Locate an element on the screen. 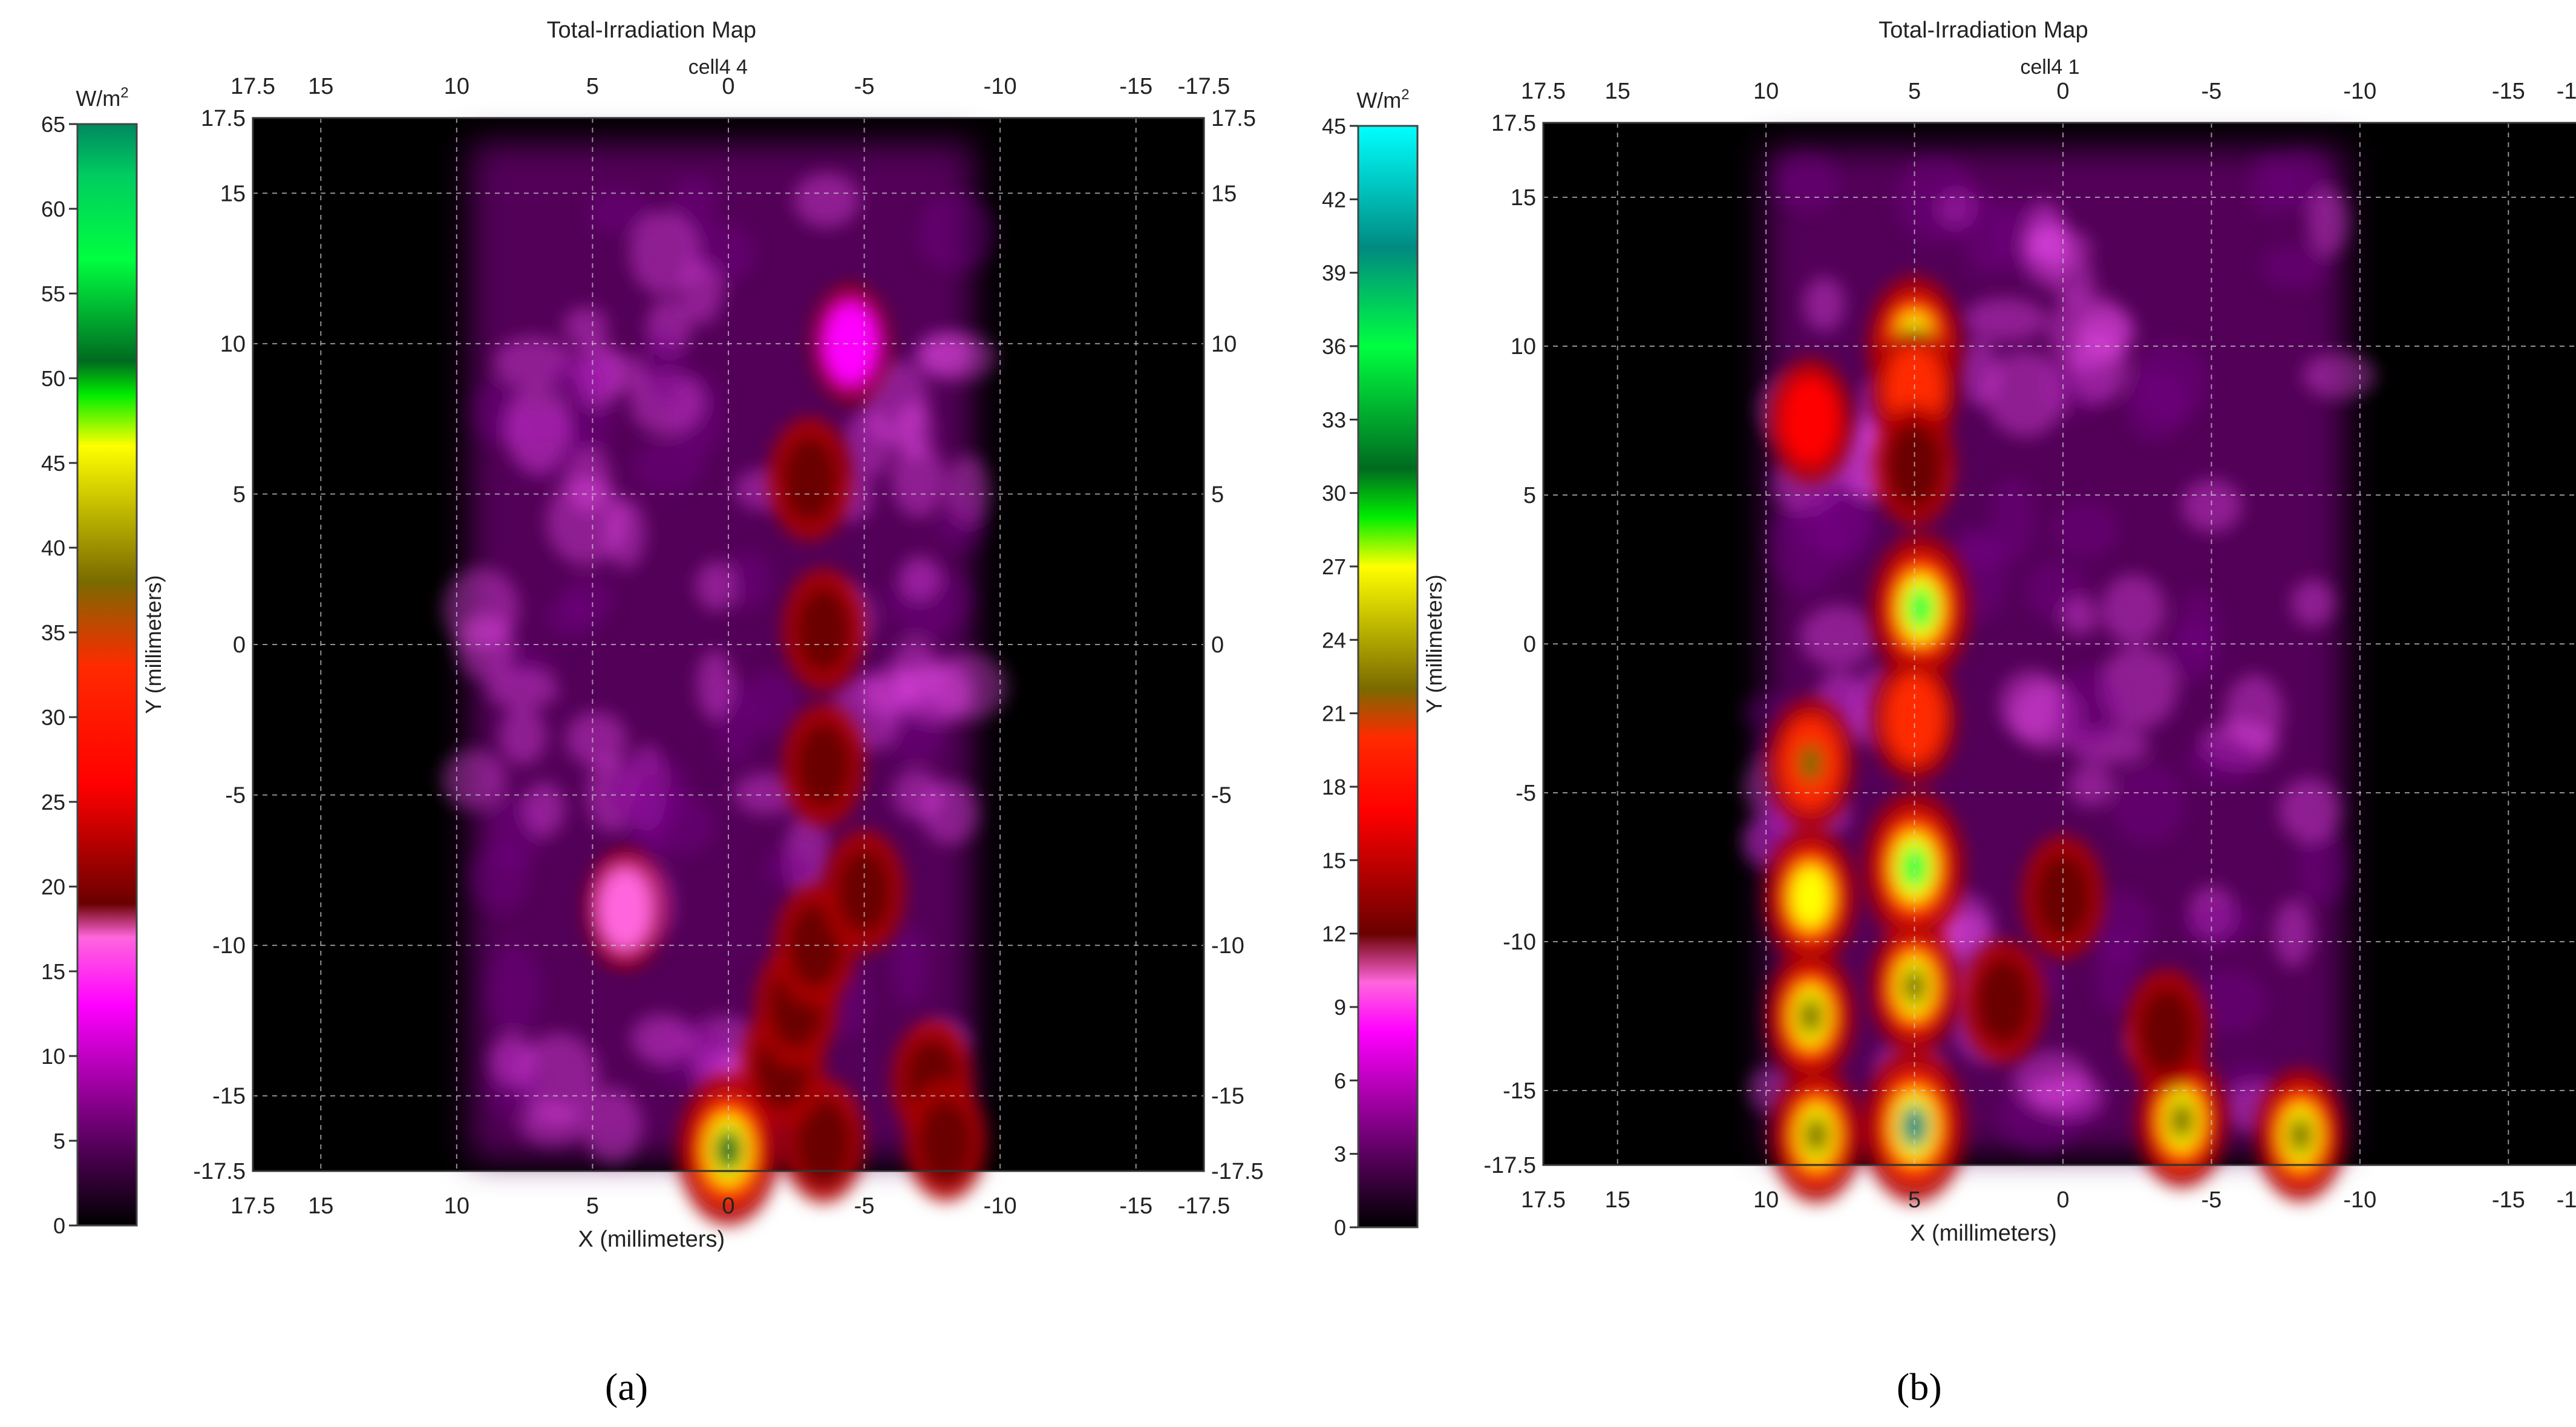 This screenshot has height=1427, width=2576. y-tick-label-left: 17.5 is located at coordinates (223, 118).